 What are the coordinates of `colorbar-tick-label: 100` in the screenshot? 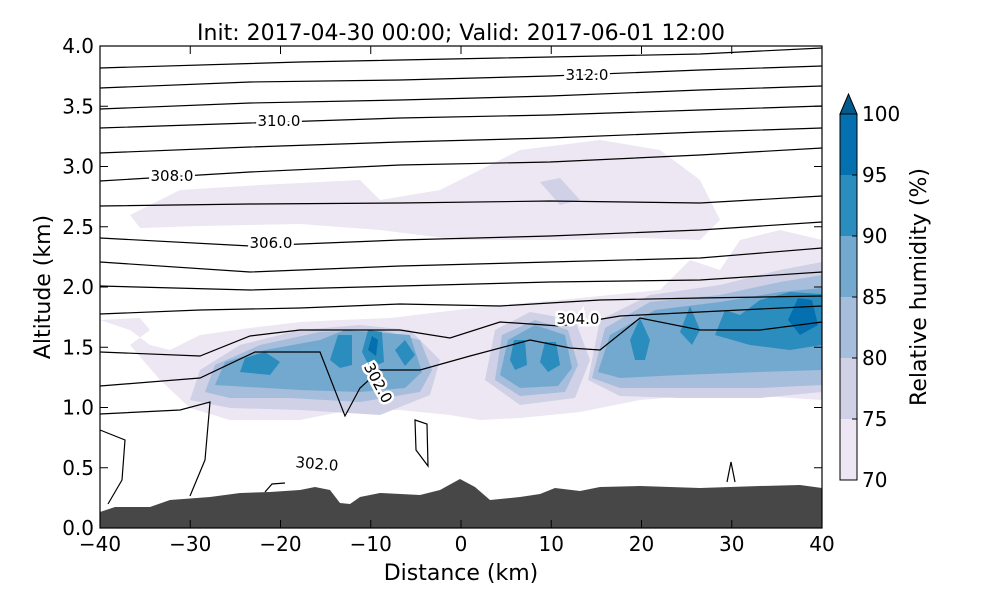 It's located at (881, 114).